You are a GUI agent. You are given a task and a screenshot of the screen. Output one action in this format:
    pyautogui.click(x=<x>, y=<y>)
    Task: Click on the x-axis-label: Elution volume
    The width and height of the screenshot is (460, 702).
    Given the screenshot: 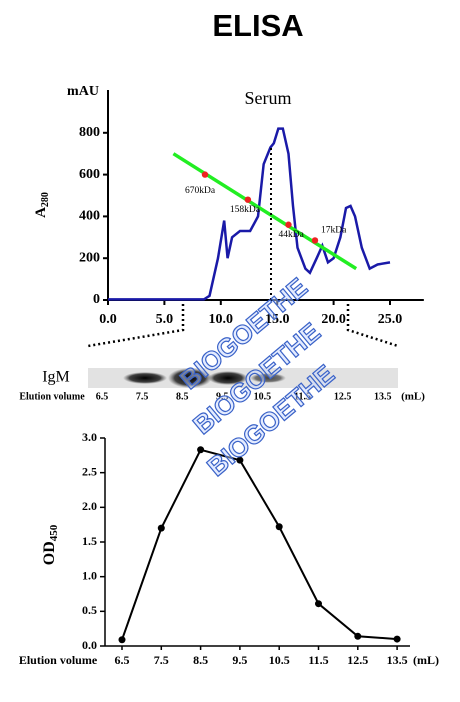 What is the action you would take?
    pyautogui.click(x=58, y=660)
    